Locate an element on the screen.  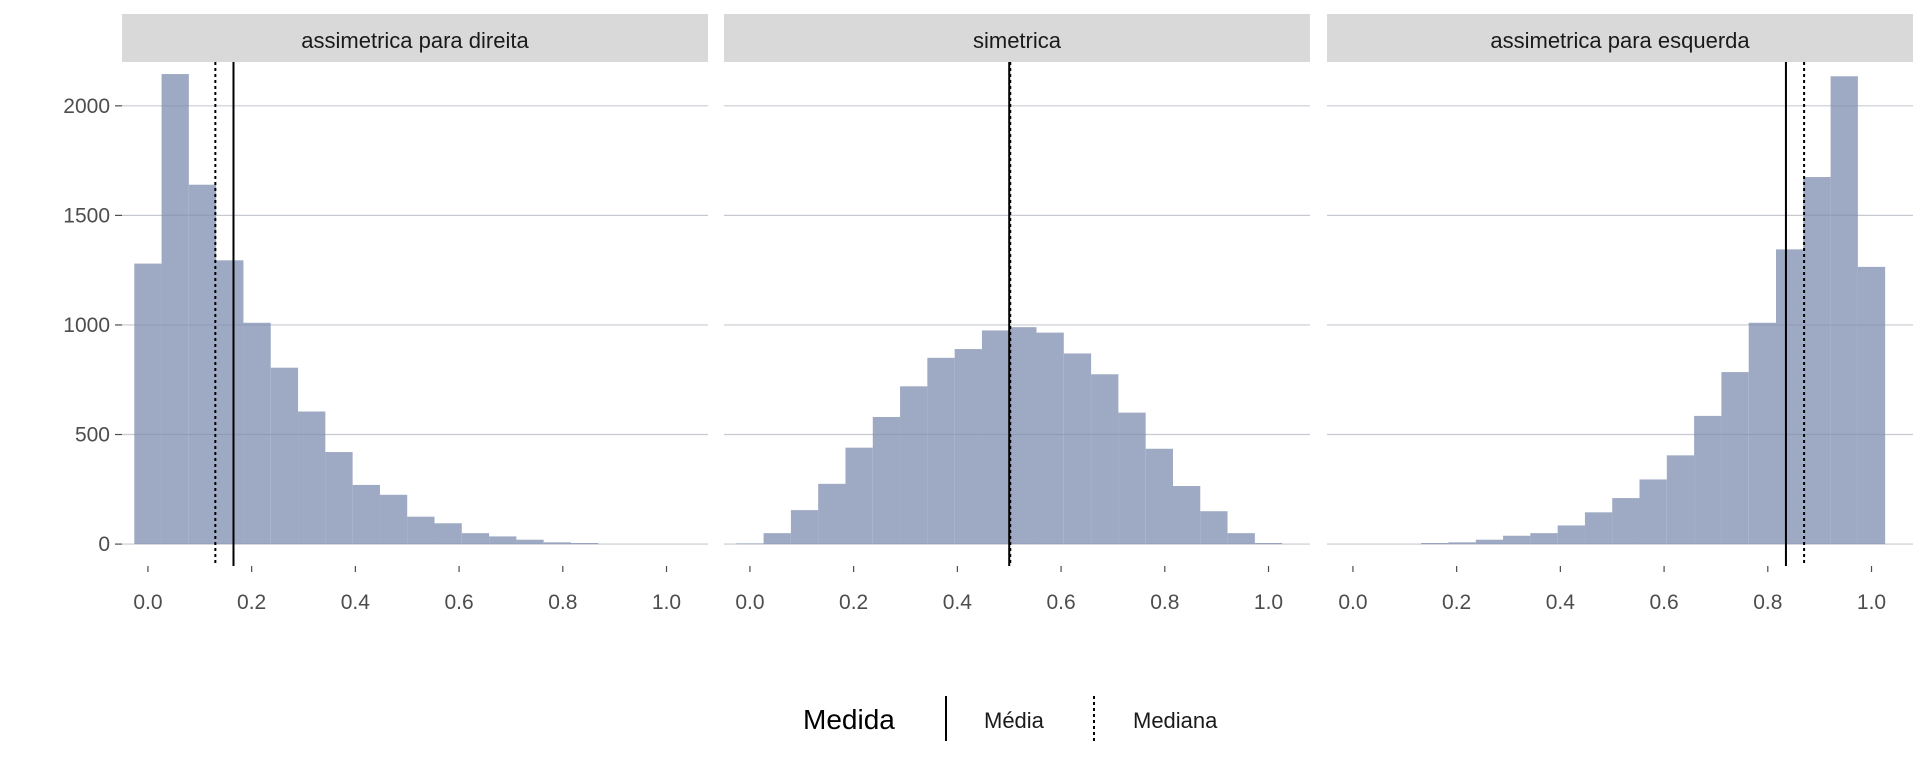
y-tick-label: 1500 is located at coordinates (86, 215).